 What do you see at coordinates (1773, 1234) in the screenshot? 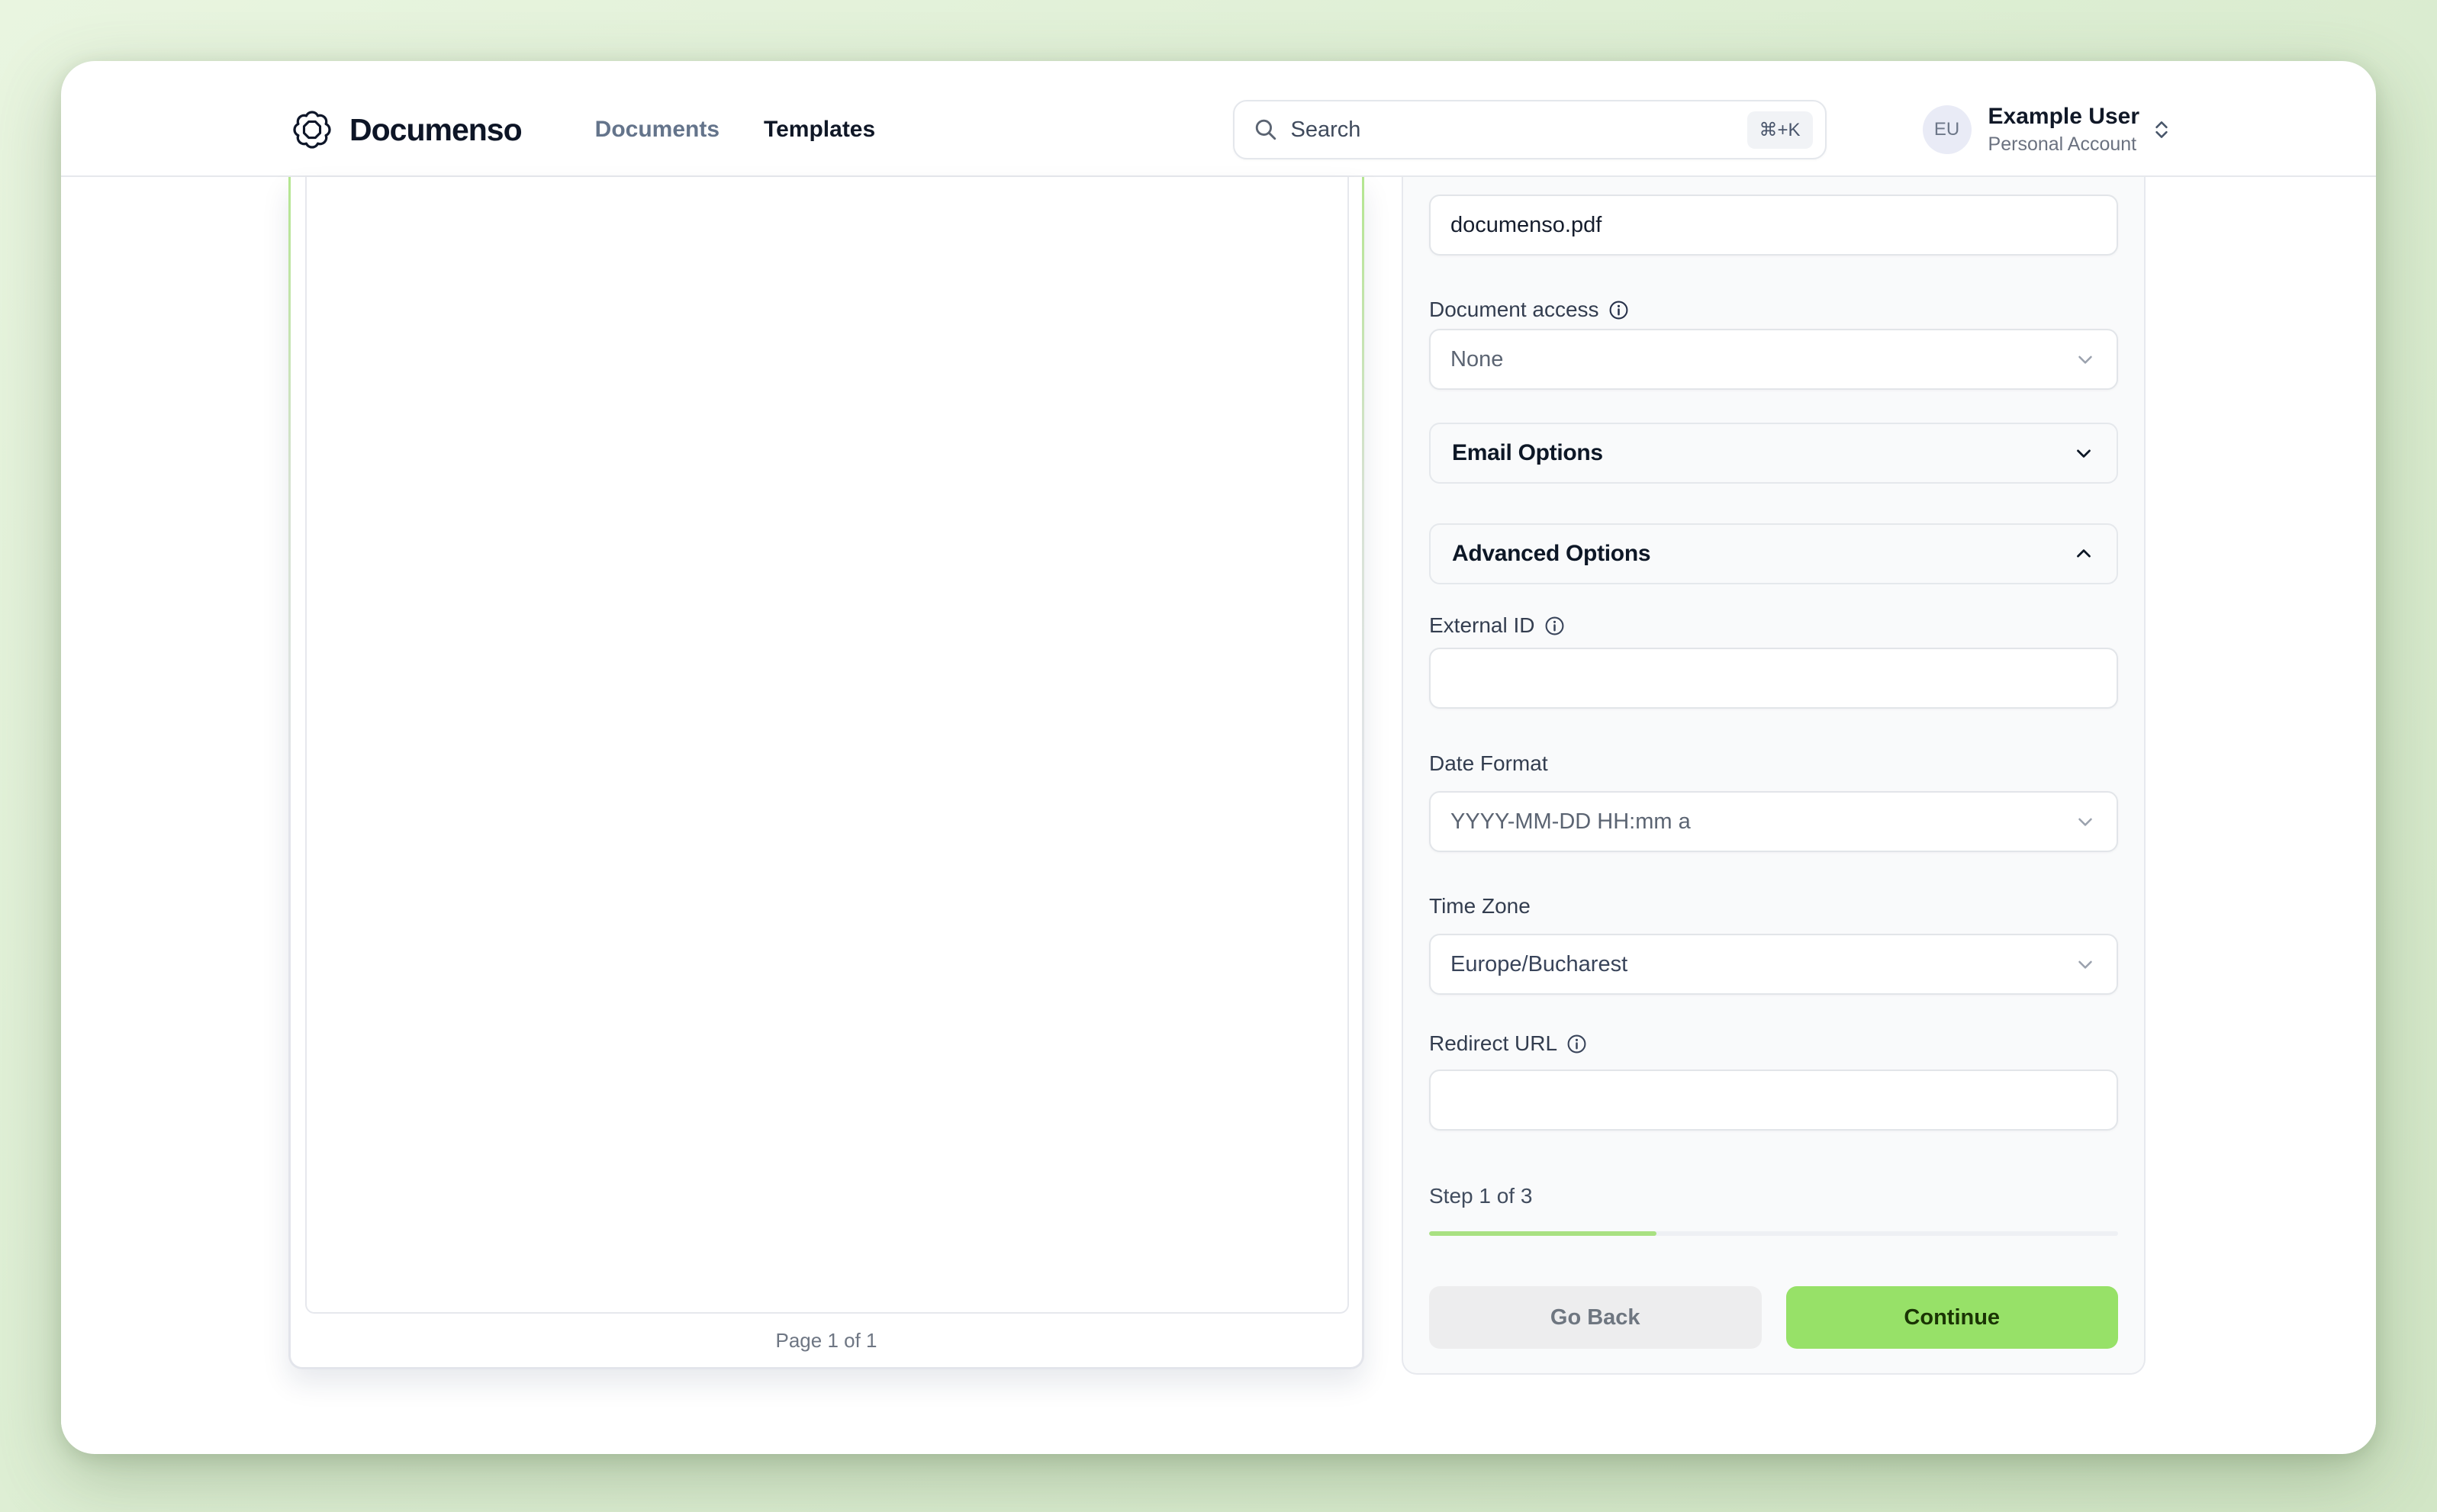
I see `step-progress-track` at bounding box center [1773, 1234].